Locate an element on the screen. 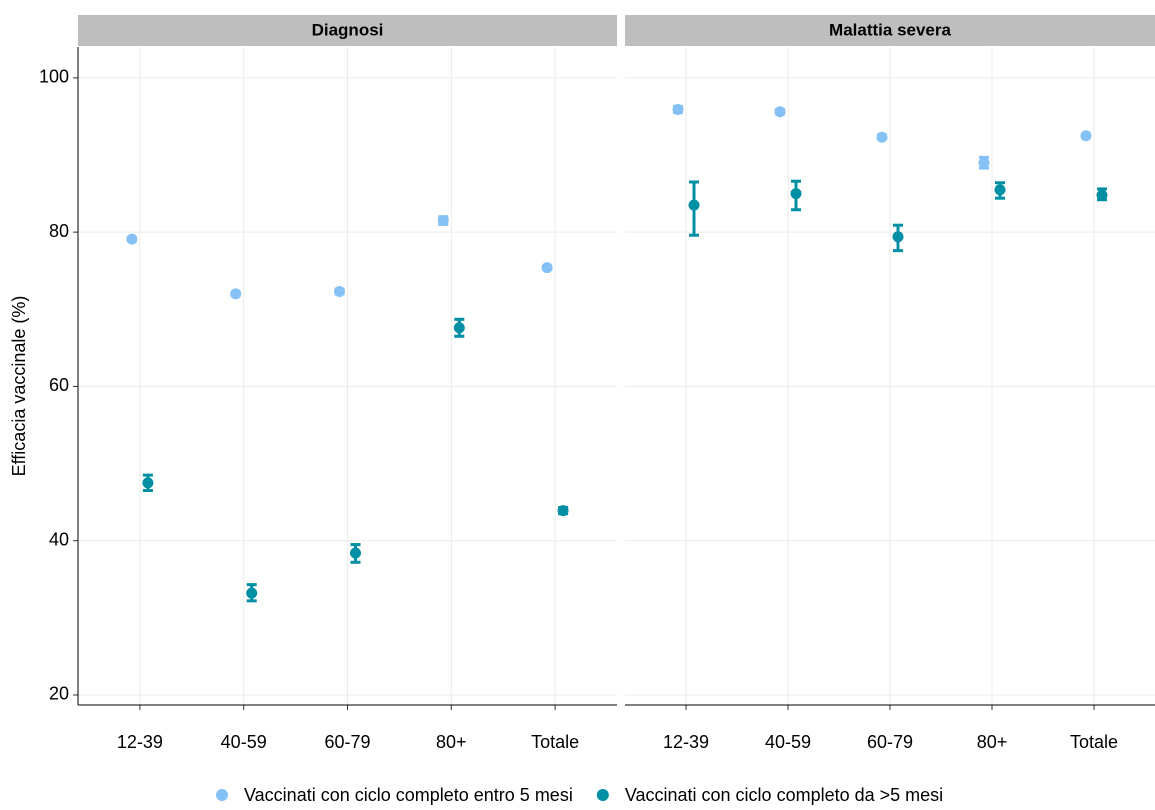  y-tick-label: 40 is located at coordinates (59, 539).